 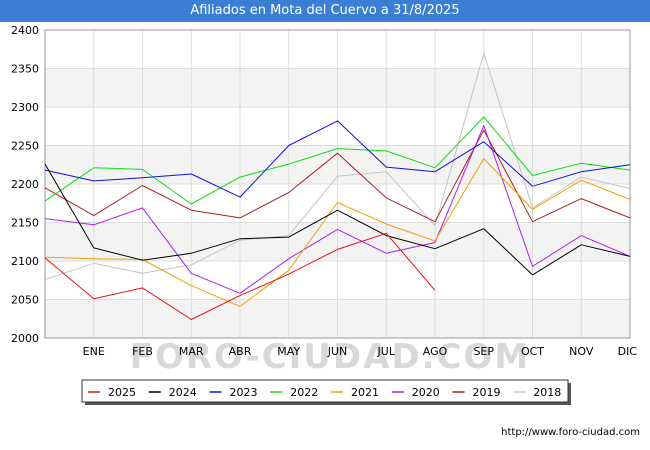 What do you see at coordinates (25, 338) in the screenshot?
I see `y-tick-label: 2000` at bounding box center [25, 338].